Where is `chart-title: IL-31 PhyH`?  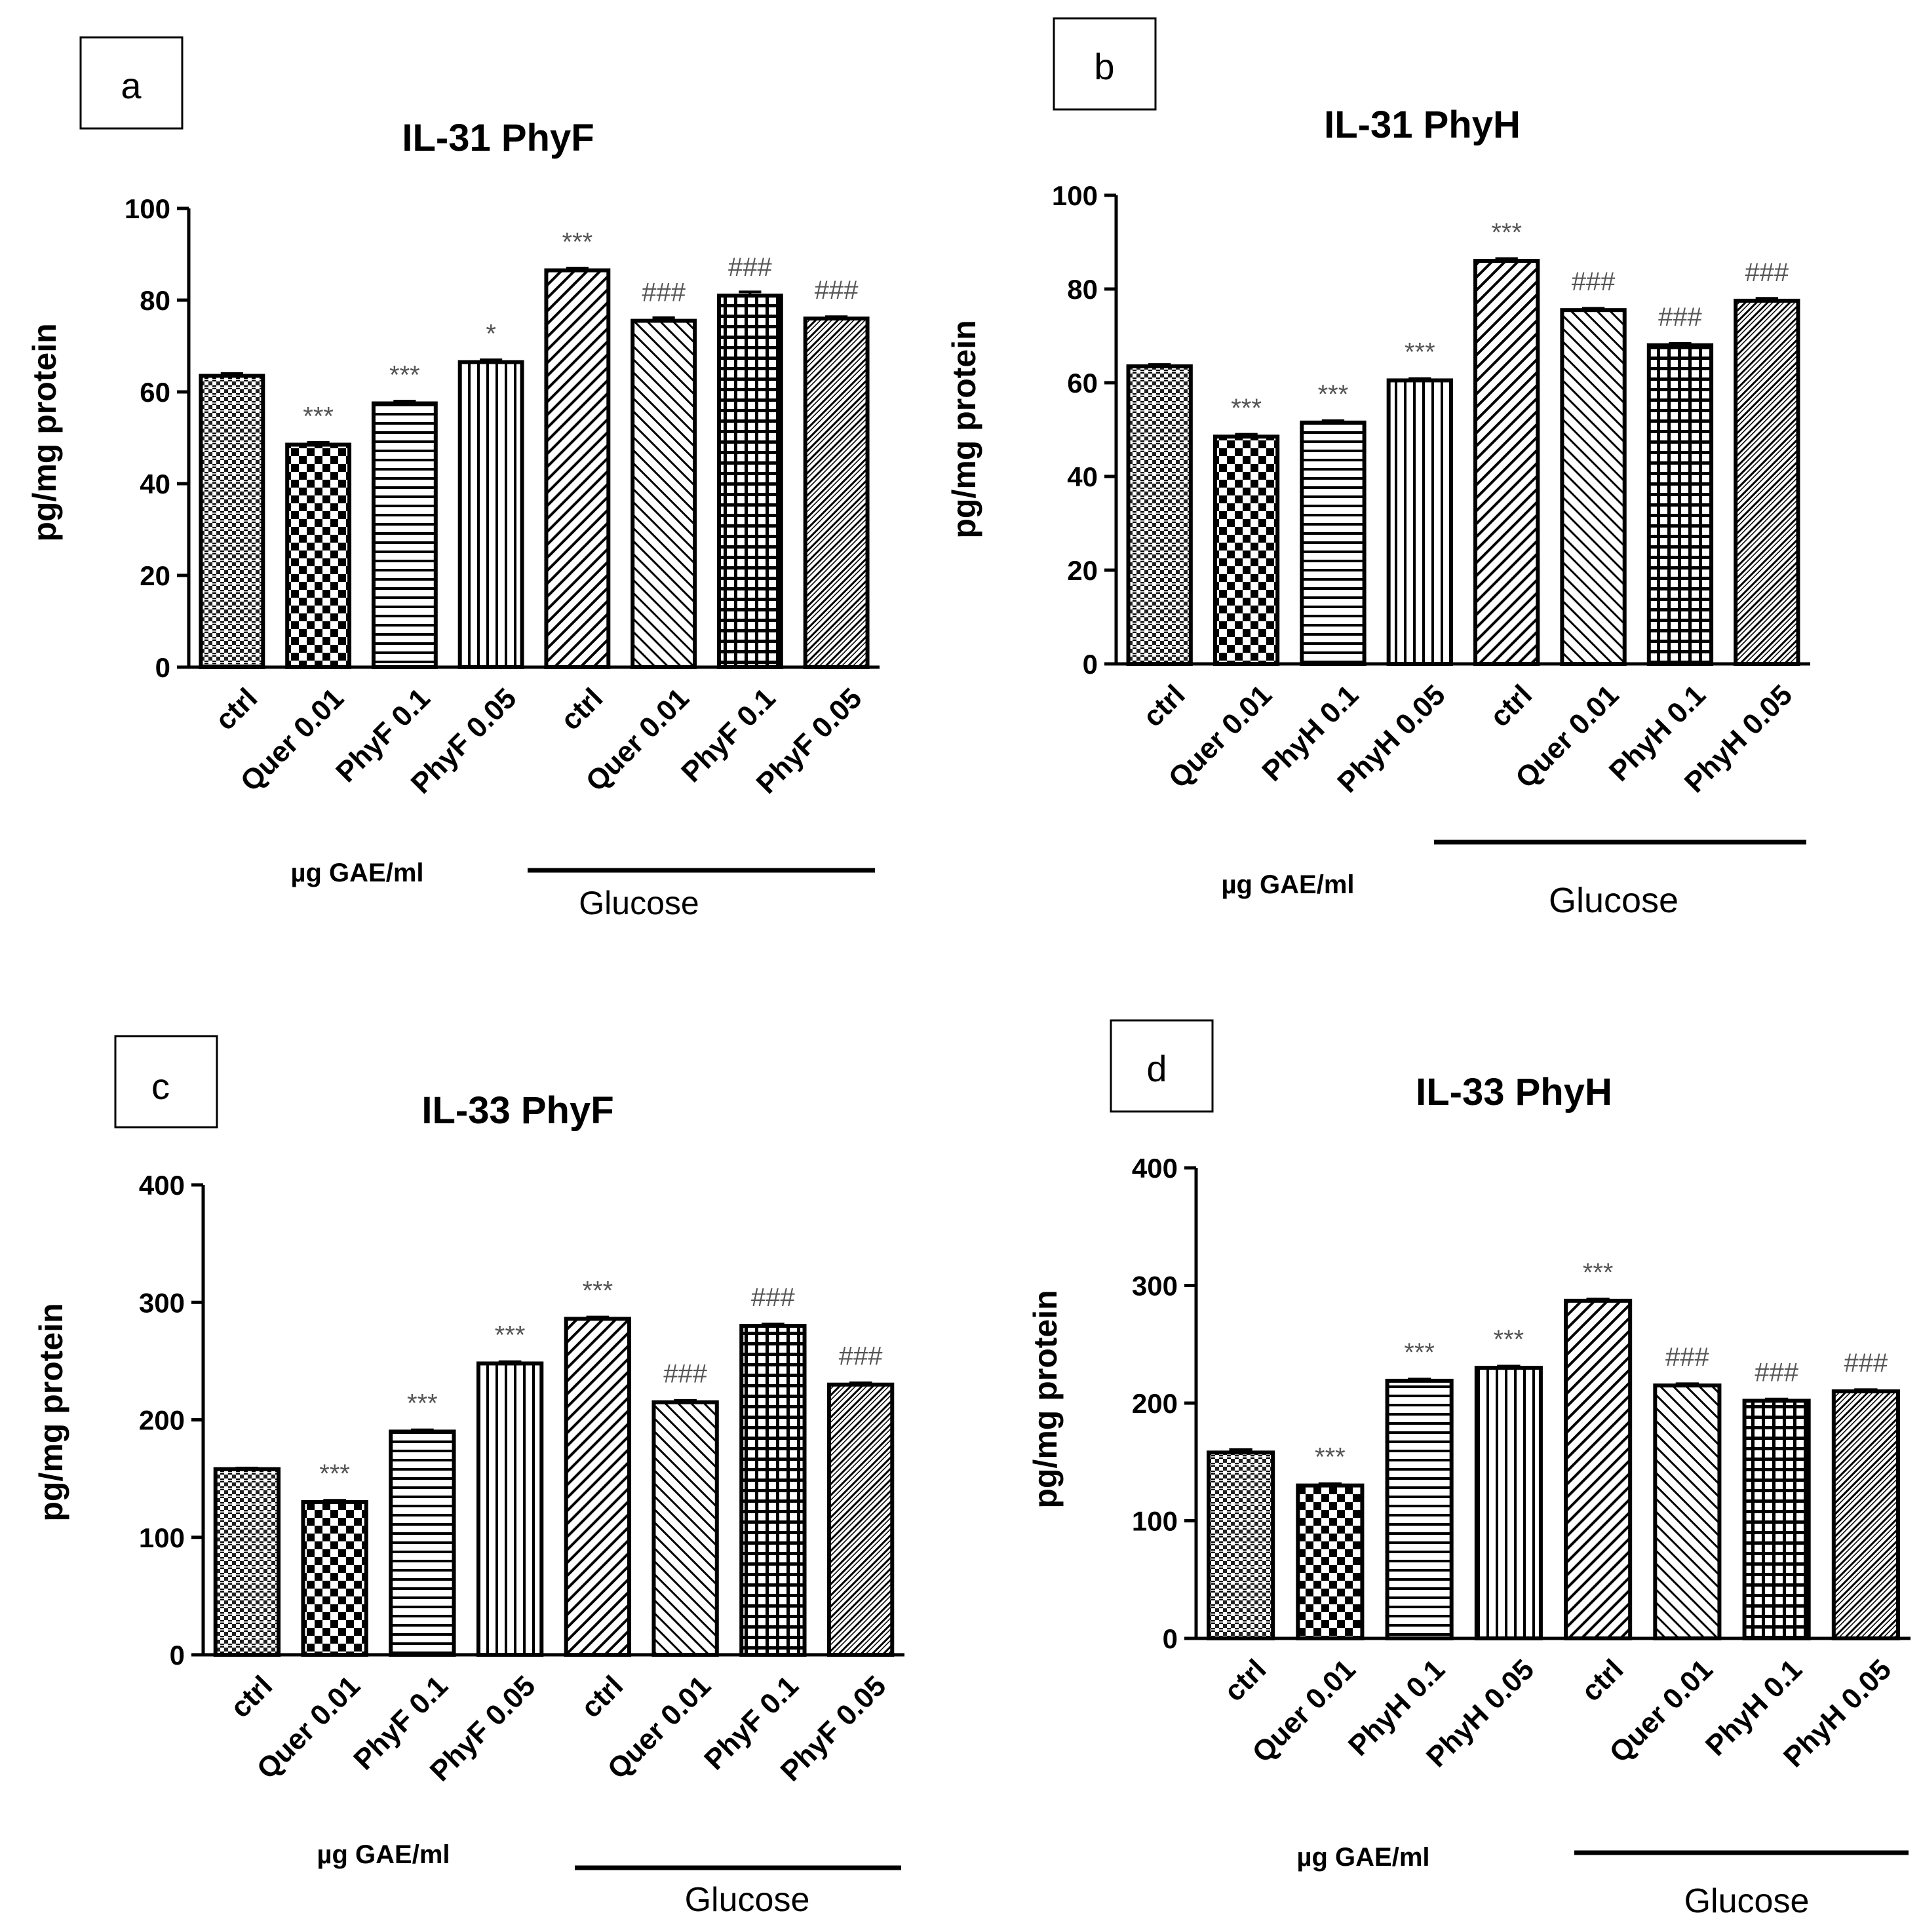
chart-title: IL-31 PhyH is located at coordinates (1423, 125).